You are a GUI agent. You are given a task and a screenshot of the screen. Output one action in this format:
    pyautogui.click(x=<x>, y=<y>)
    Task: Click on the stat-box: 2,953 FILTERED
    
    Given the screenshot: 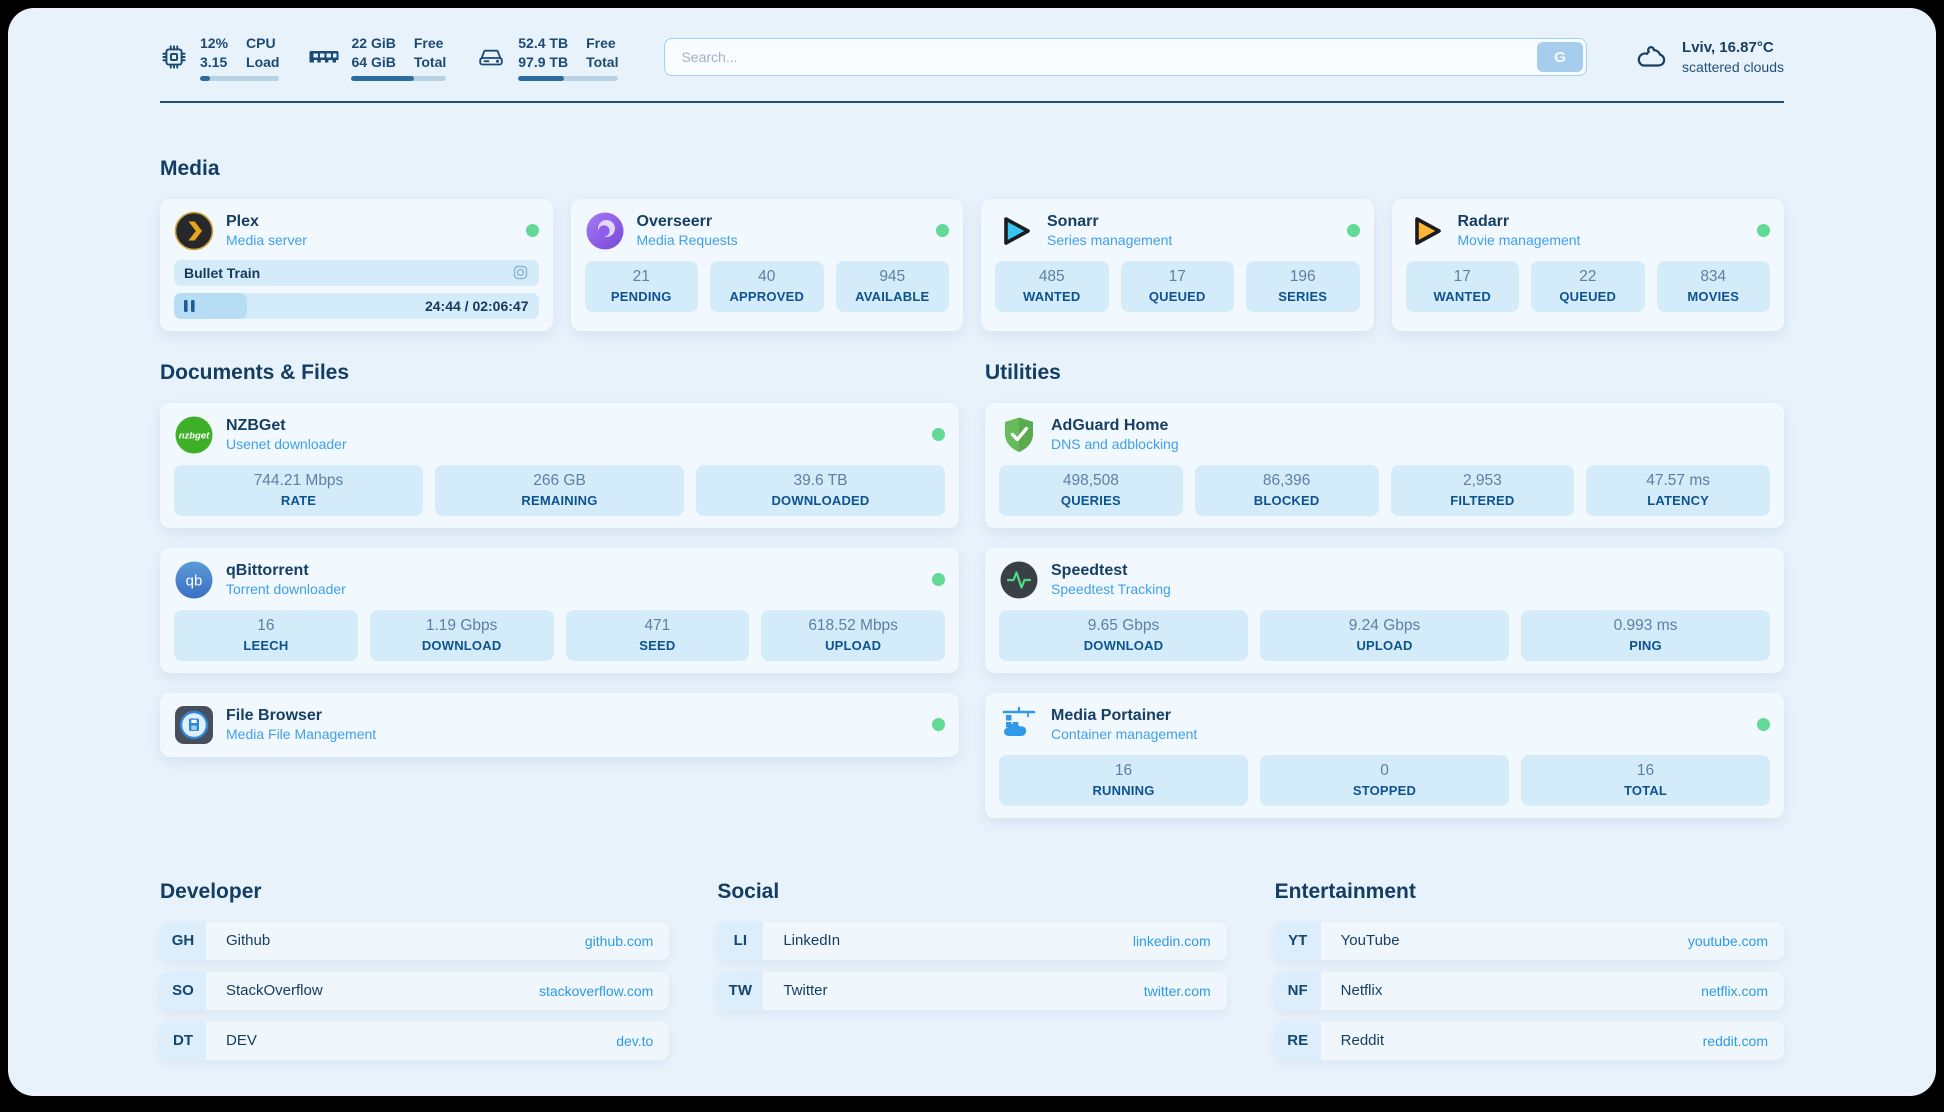 What is the action you would take?
    pyautogui.click(x=1482, y=490)
    